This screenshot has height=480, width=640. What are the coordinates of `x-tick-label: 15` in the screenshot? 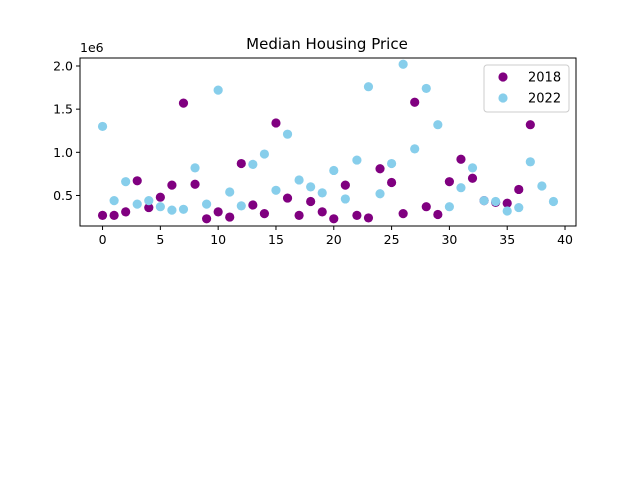 It's located at (276, 239).